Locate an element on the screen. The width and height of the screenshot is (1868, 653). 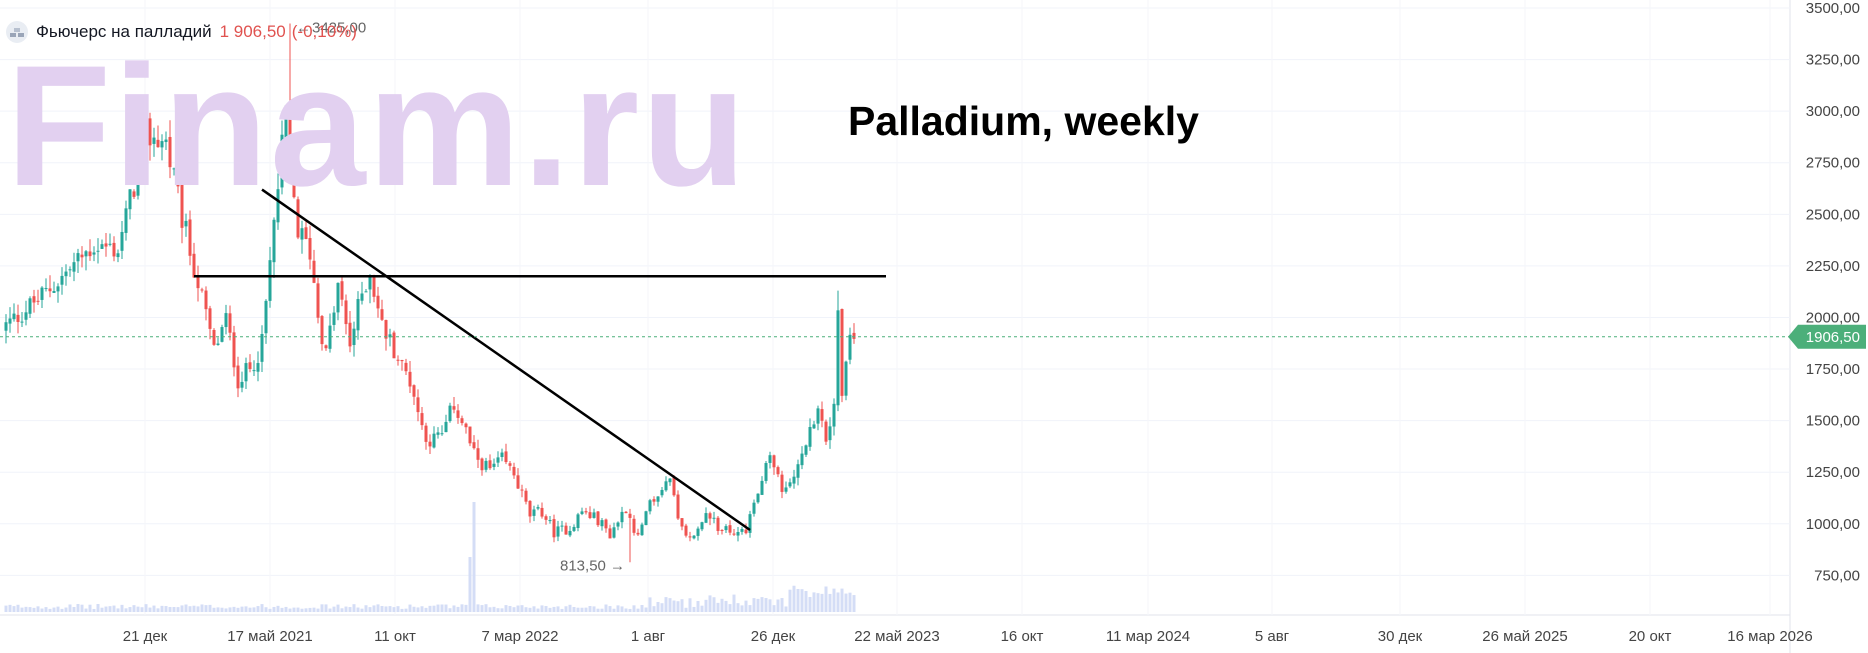
x-tick-label: 30 дек is located at coordinates (1400, 636).